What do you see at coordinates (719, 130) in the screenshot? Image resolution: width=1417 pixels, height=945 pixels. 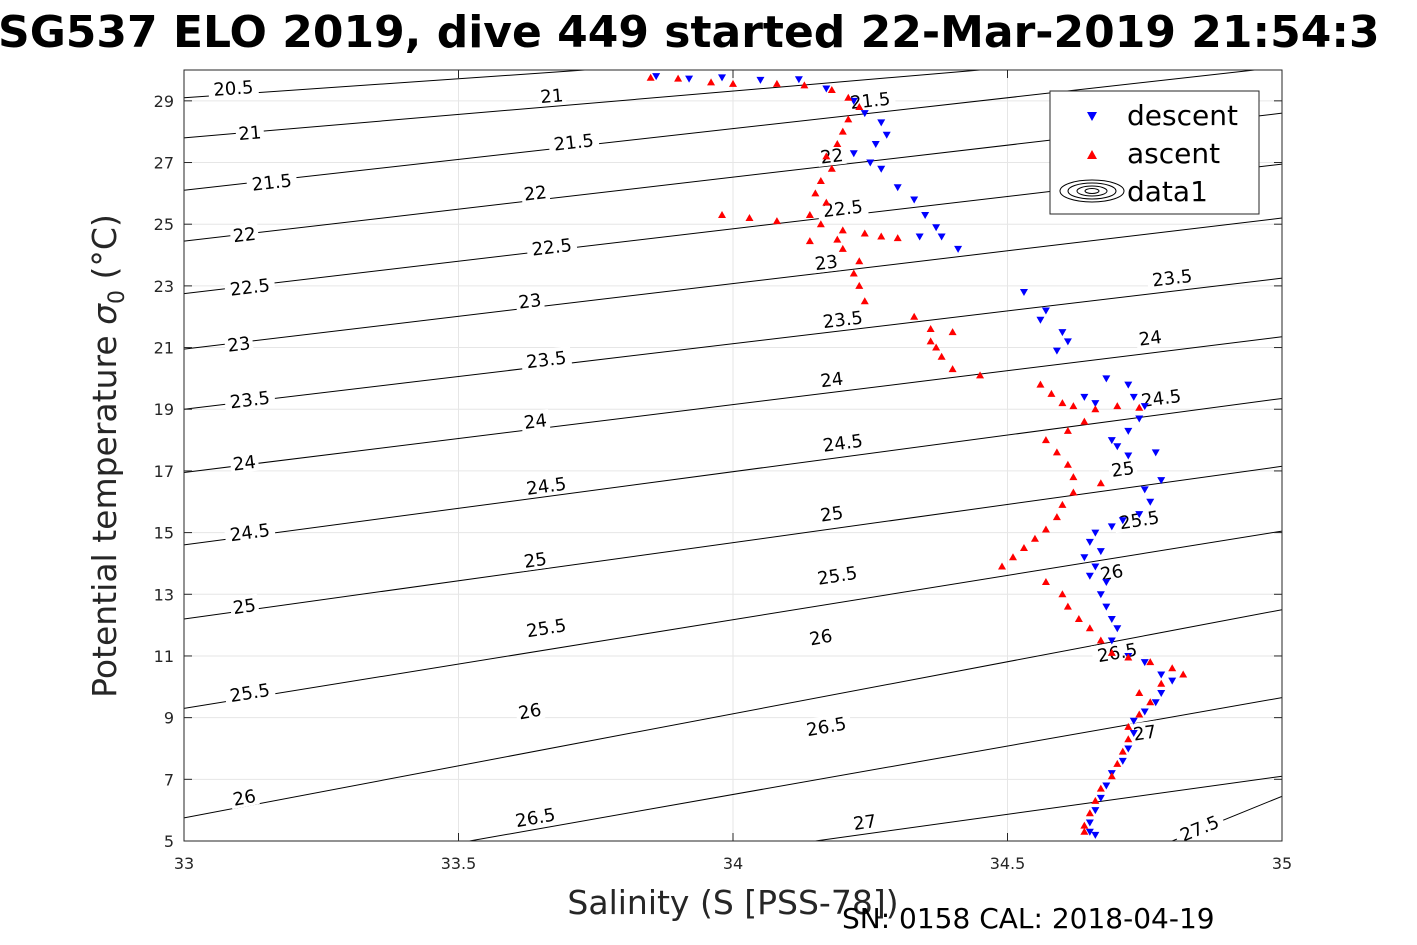 I see `contour-line-21.5` at bounding box center [719, 130].